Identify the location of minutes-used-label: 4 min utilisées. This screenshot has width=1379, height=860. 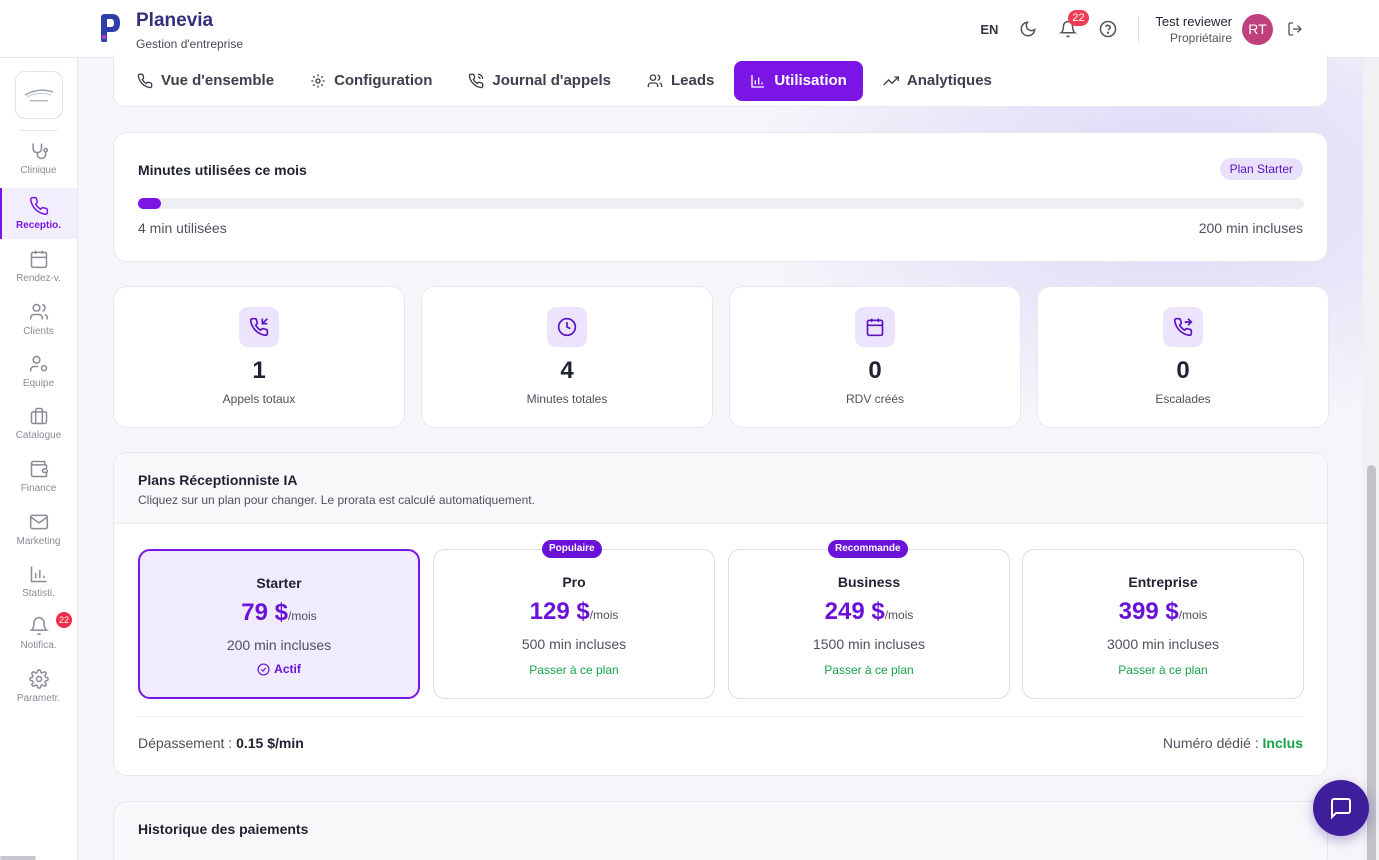
(182, 228).